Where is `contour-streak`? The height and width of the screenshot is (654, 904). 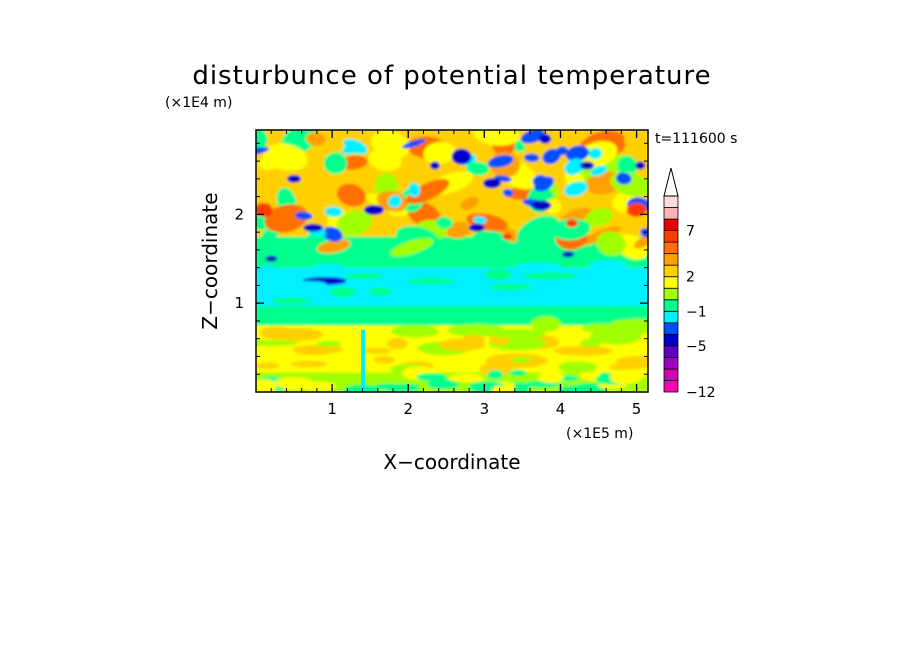
contour-streak is located at coordinates (363, 360).